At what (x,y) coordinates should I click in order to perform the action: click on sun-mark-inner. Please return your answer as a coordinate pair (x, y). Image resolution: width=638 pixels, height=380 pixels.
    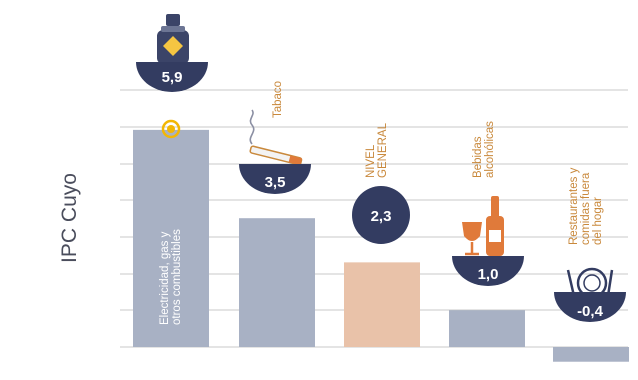
    Looking at the image, I should click on (171, 129).